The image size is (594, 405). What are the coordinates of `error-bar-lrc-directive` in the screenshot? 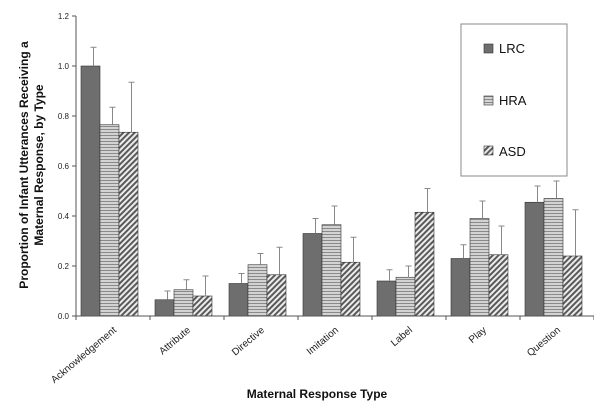 It's located at (241, 278).